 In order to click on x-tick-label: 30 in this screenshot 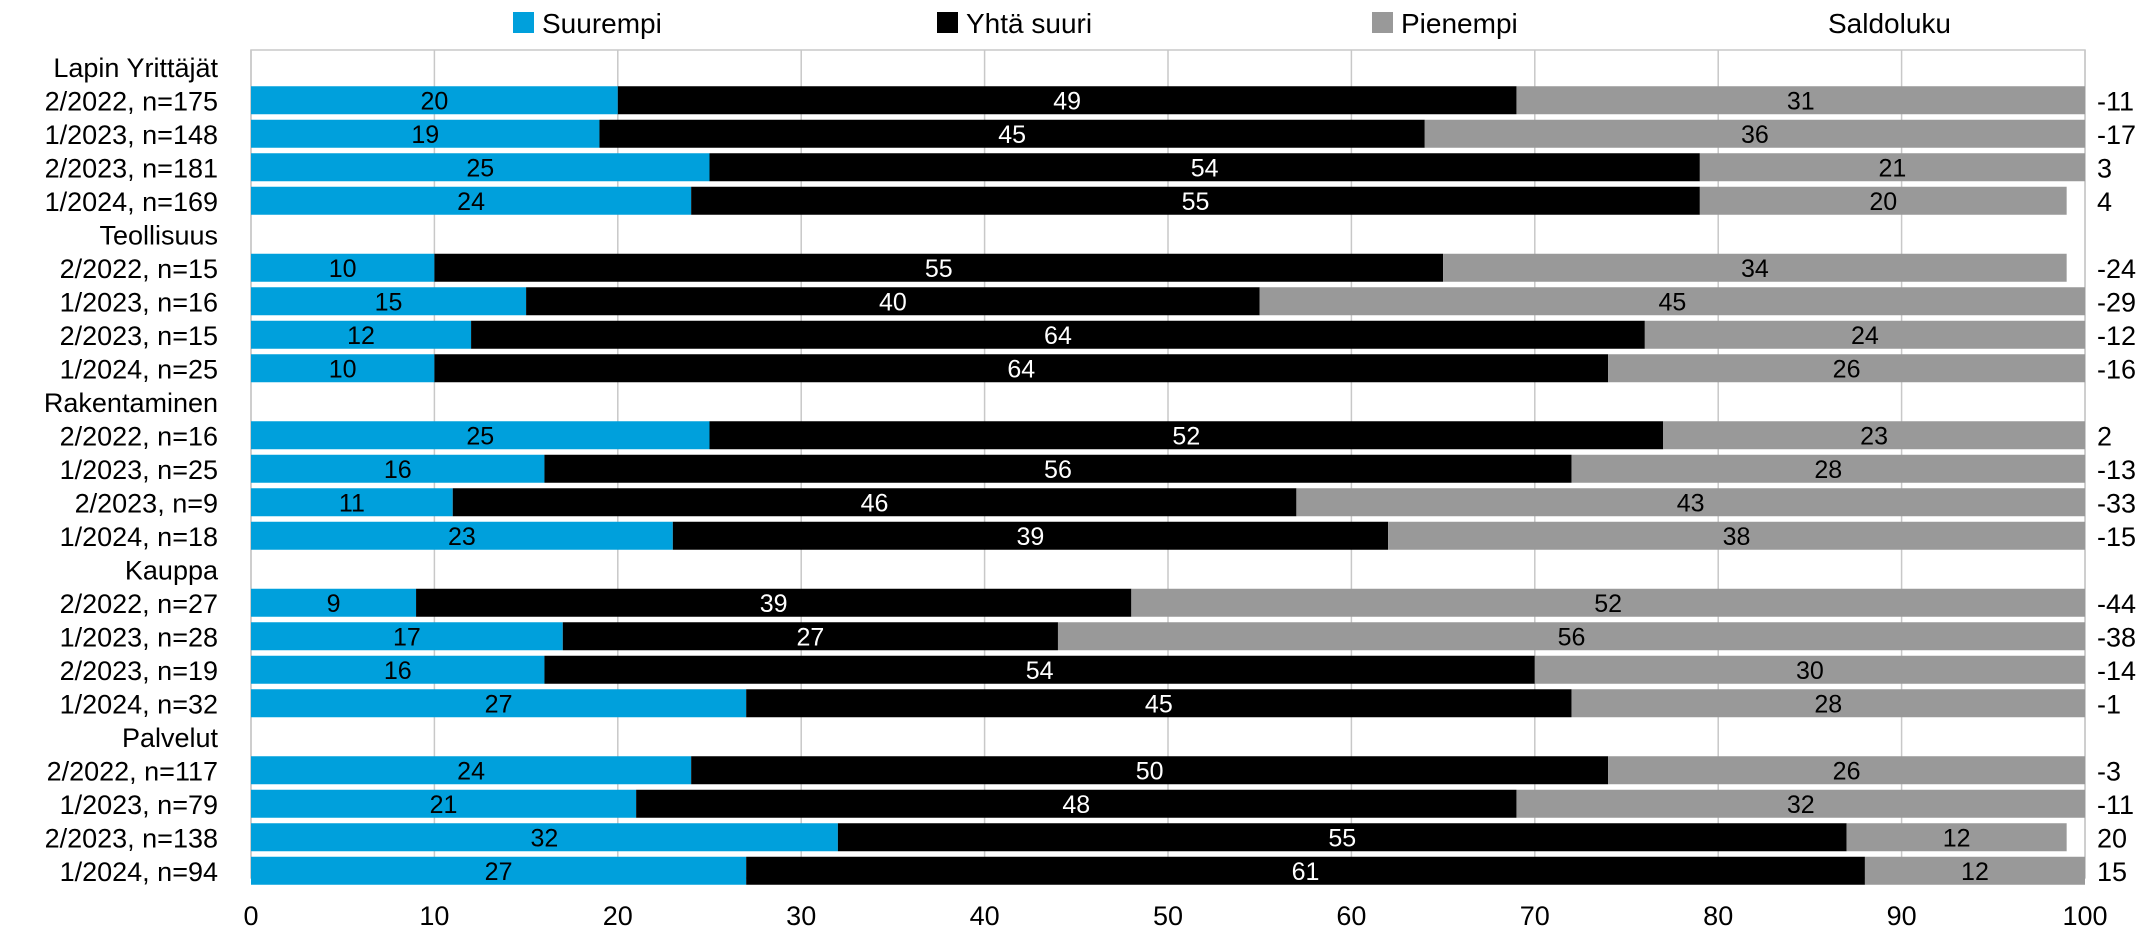, I will do `click(801, 916)`.